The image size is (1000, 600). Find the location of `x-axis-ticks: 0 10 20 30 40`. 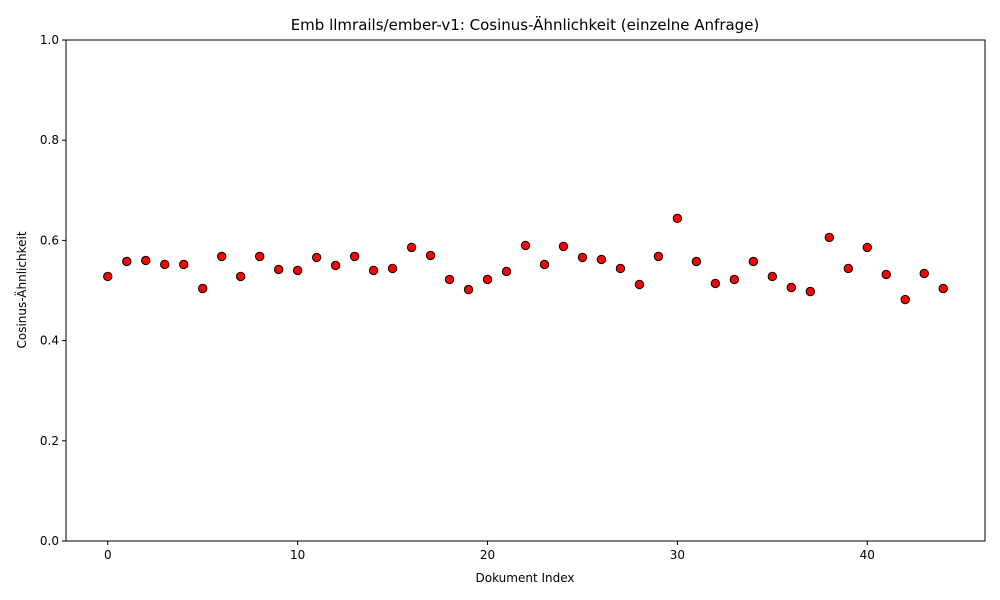

x-axis-ticks: 0 10 20 30 40 is located at coordinates (489, 551).